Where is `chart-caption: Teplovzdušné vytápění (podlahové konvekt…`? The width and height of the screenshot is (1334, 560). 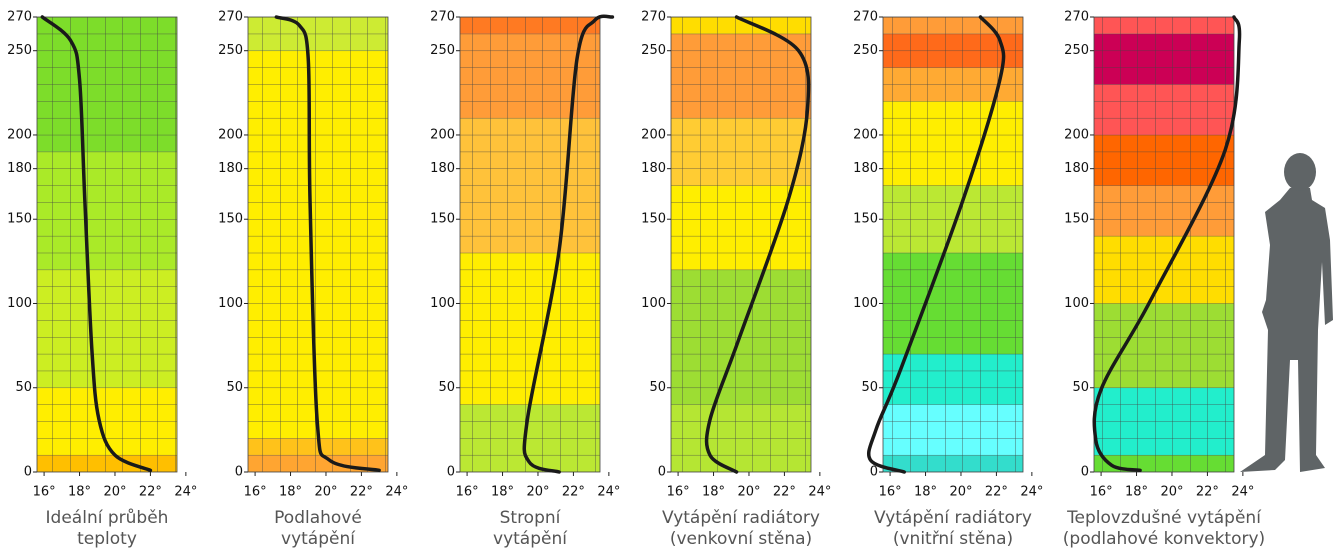
chart-caption: Teplovzdušné vytápění (podlahové konvekt… is located at coordinates (1164, 528).